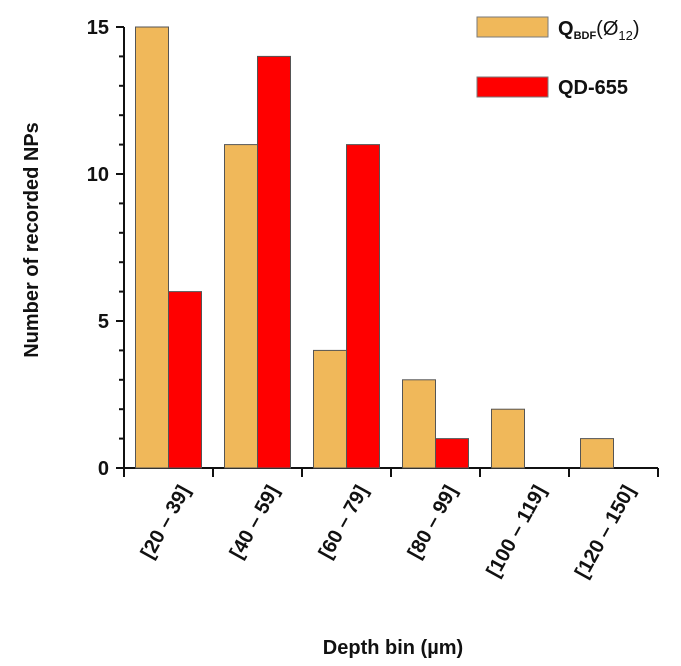  What do you see at coordinates (607, 29) in the screenshot?
I see `legend-label-qbdf-paren: (Ø` at bounding box center [607, 29].